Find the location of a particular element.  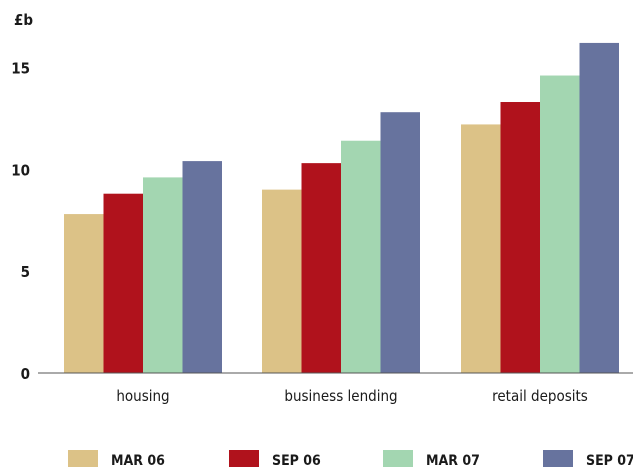

x-category-label: retail deposits is located at coordinates (540, 396).